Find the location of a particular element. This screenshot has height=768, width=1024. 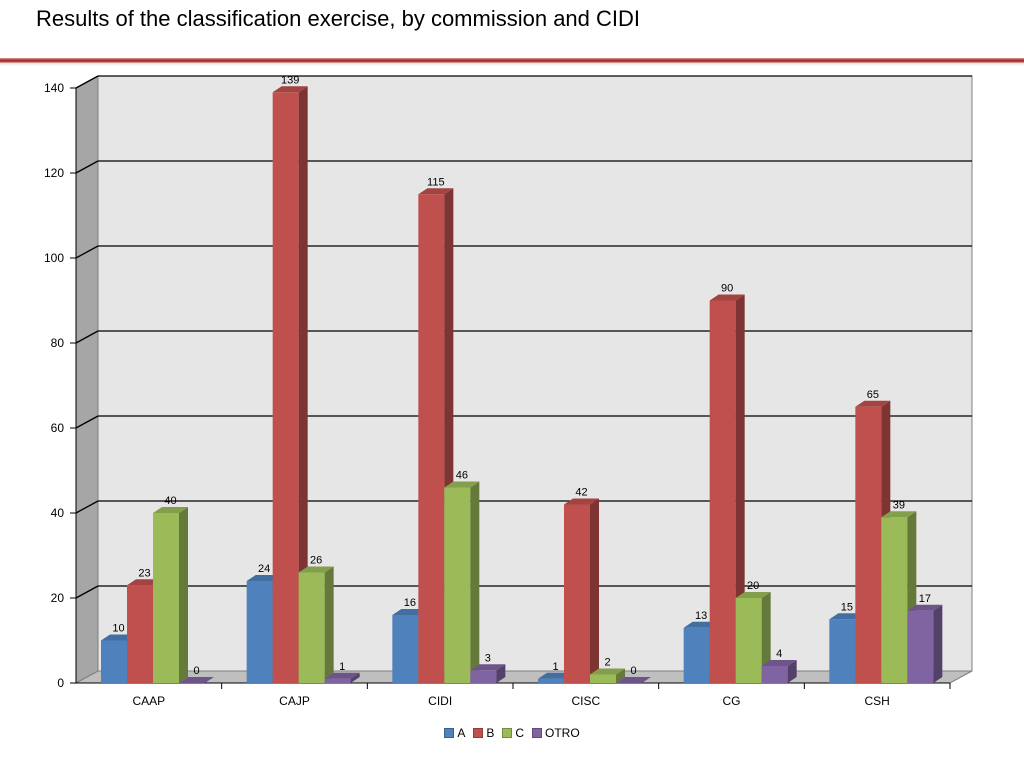

bar-side-OTRO-CIDI is located at coordinates (501, 673).